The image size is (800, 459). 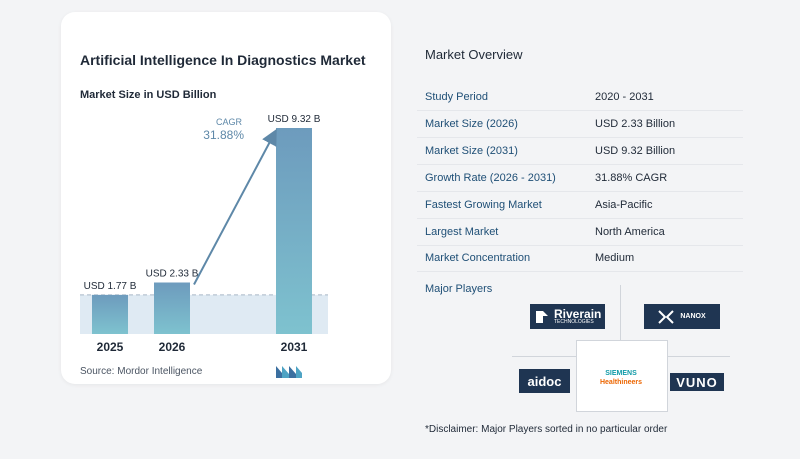 I want to click on riverain-sub: TECHNOLOGIES, so click(x=574, y=321).